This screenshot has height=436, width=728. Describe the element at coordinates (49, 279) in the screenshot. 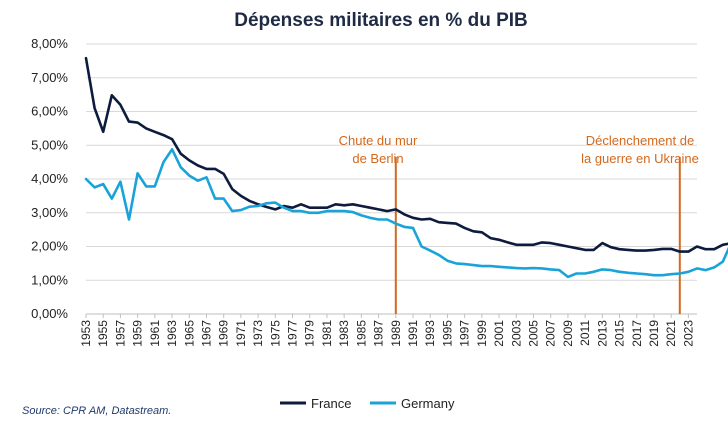

I see `y-tick-label: 1,00%` at that location.